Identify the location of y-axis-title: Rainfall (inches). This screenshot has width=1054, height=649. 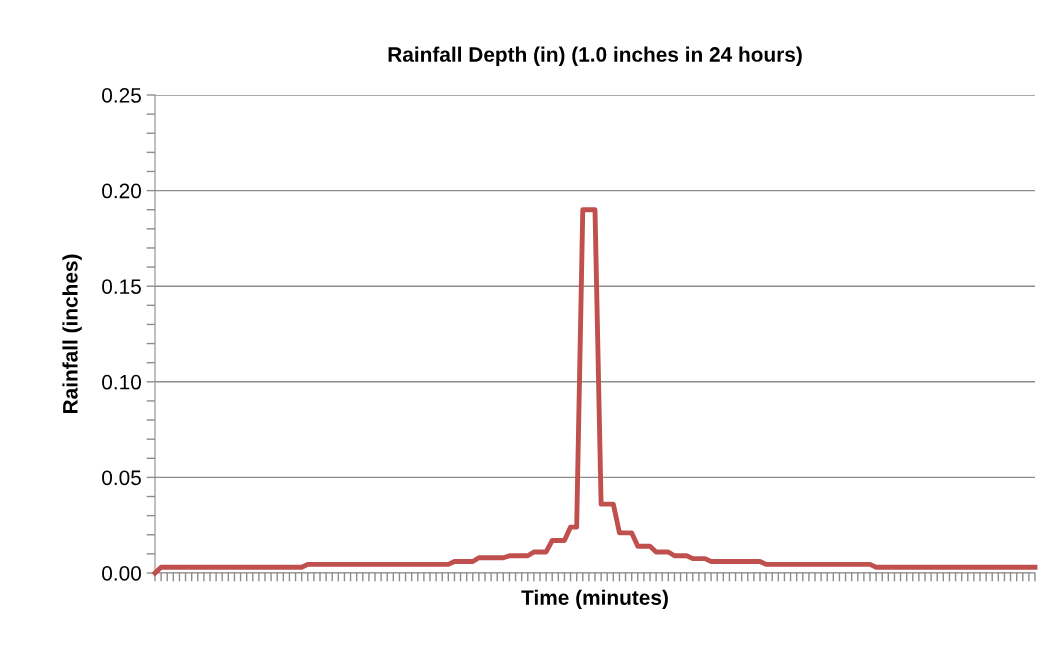
(72, 334).